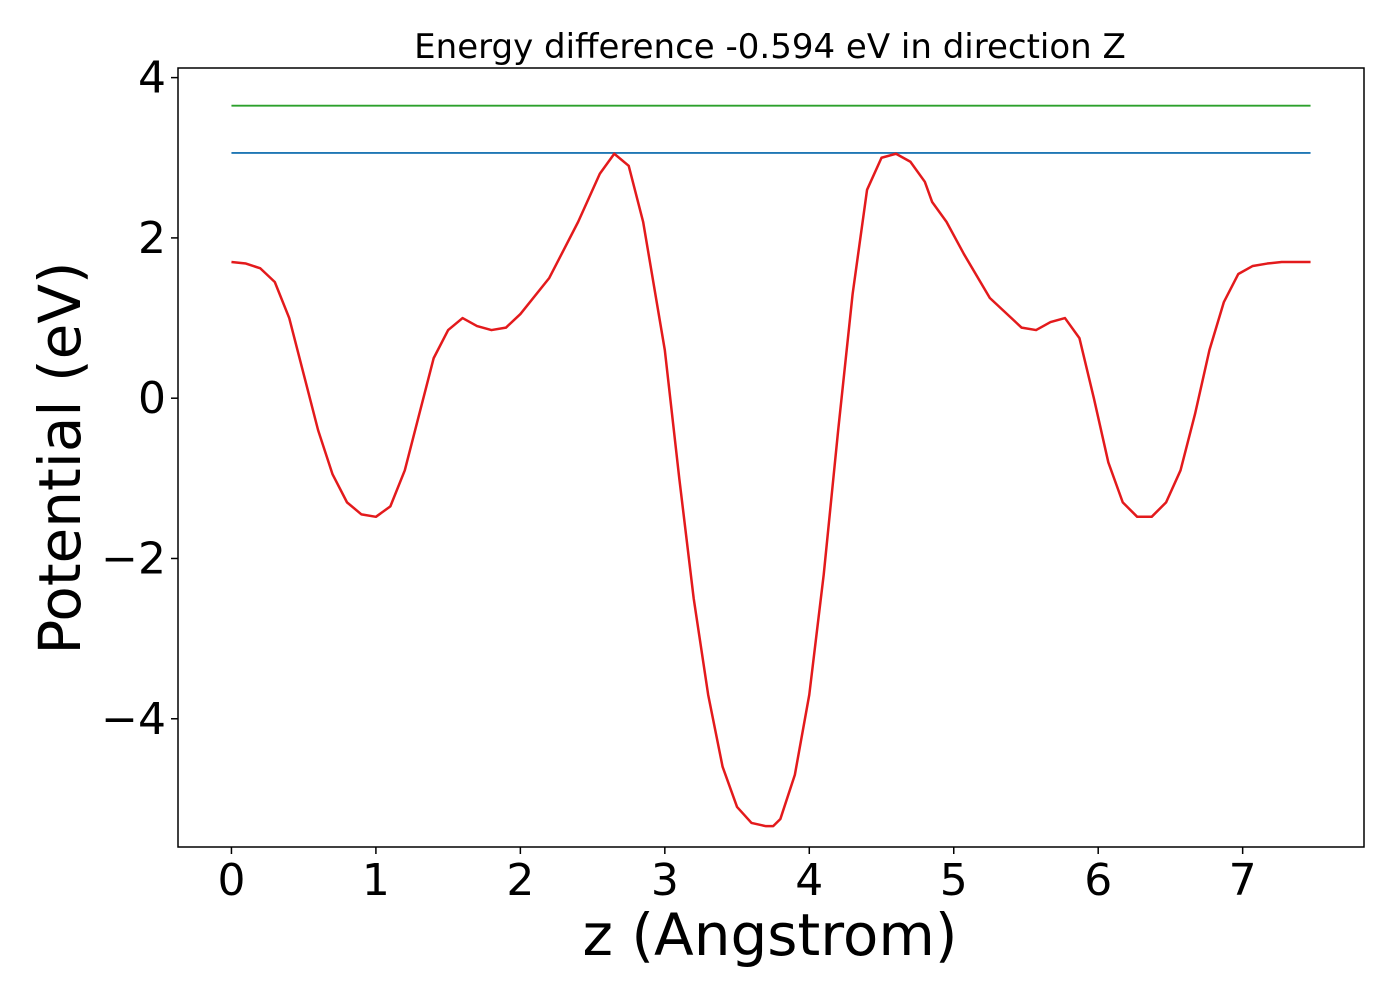 The image size is (1400, 1005). I want to click on y-axis-label: Potential (eV), so click(60, 457).